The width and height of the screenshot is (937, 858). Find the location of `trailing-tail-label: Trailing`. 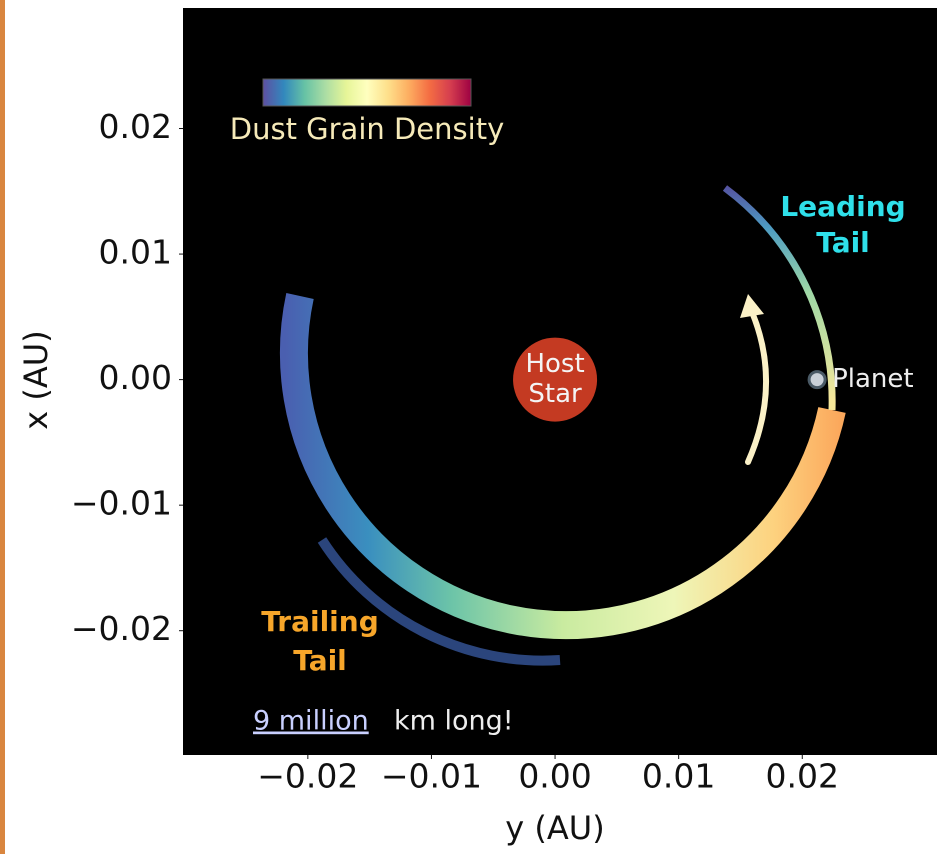

trailing-tail-label: Trailing is located at coordinates (320, 621).